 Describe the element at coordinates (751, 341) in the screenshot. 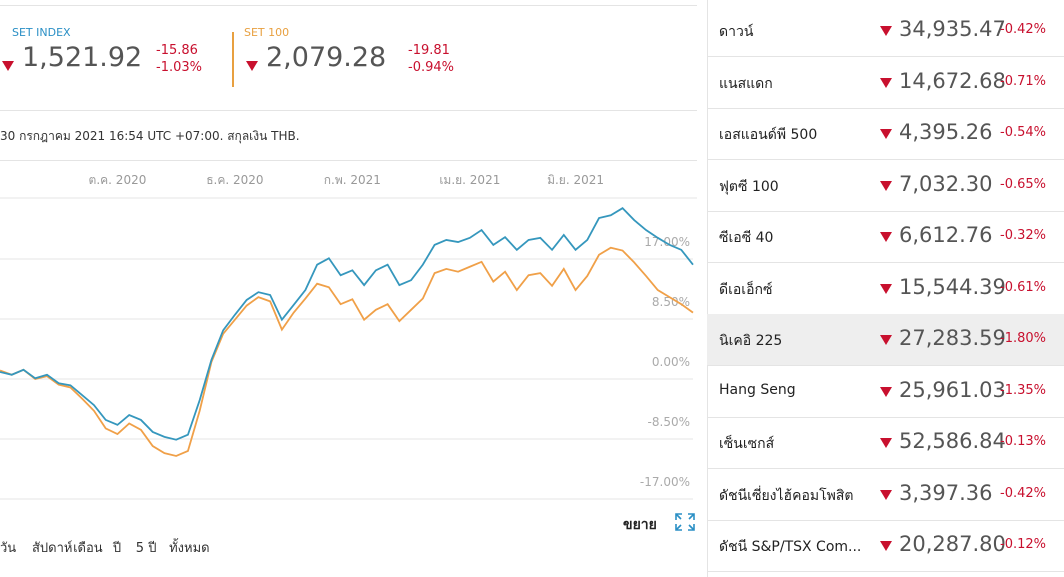

I see `market-name: นิเคอิ 225` at that location.